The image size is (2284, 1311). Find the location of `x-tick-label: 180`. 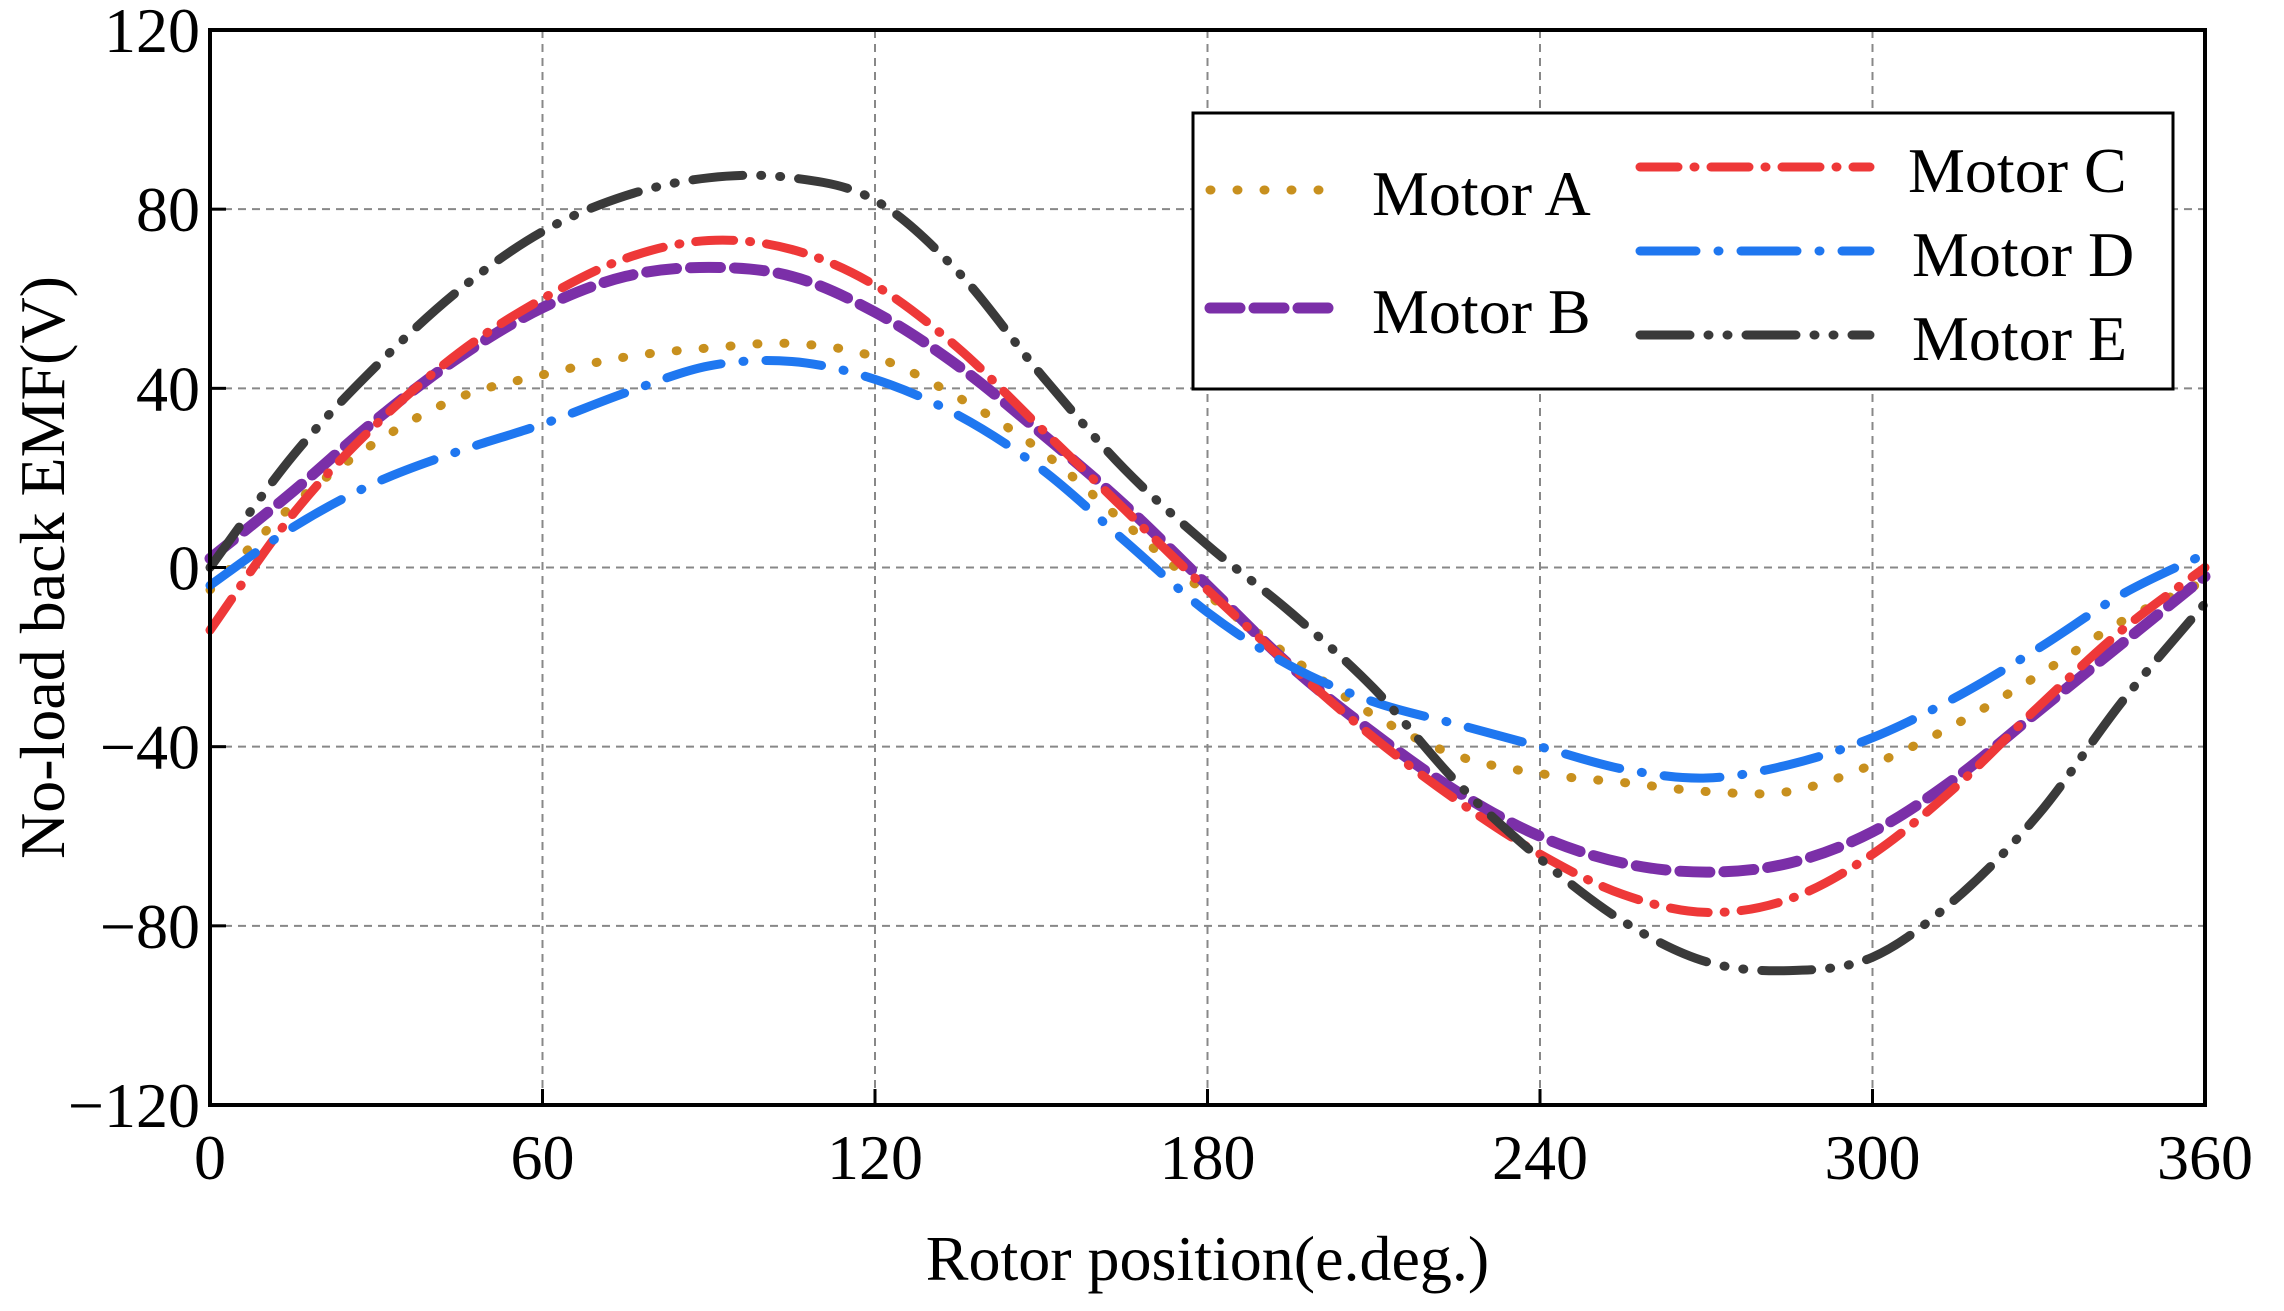

x-tick-label: 180 is located at coordinates (1208, 1157).